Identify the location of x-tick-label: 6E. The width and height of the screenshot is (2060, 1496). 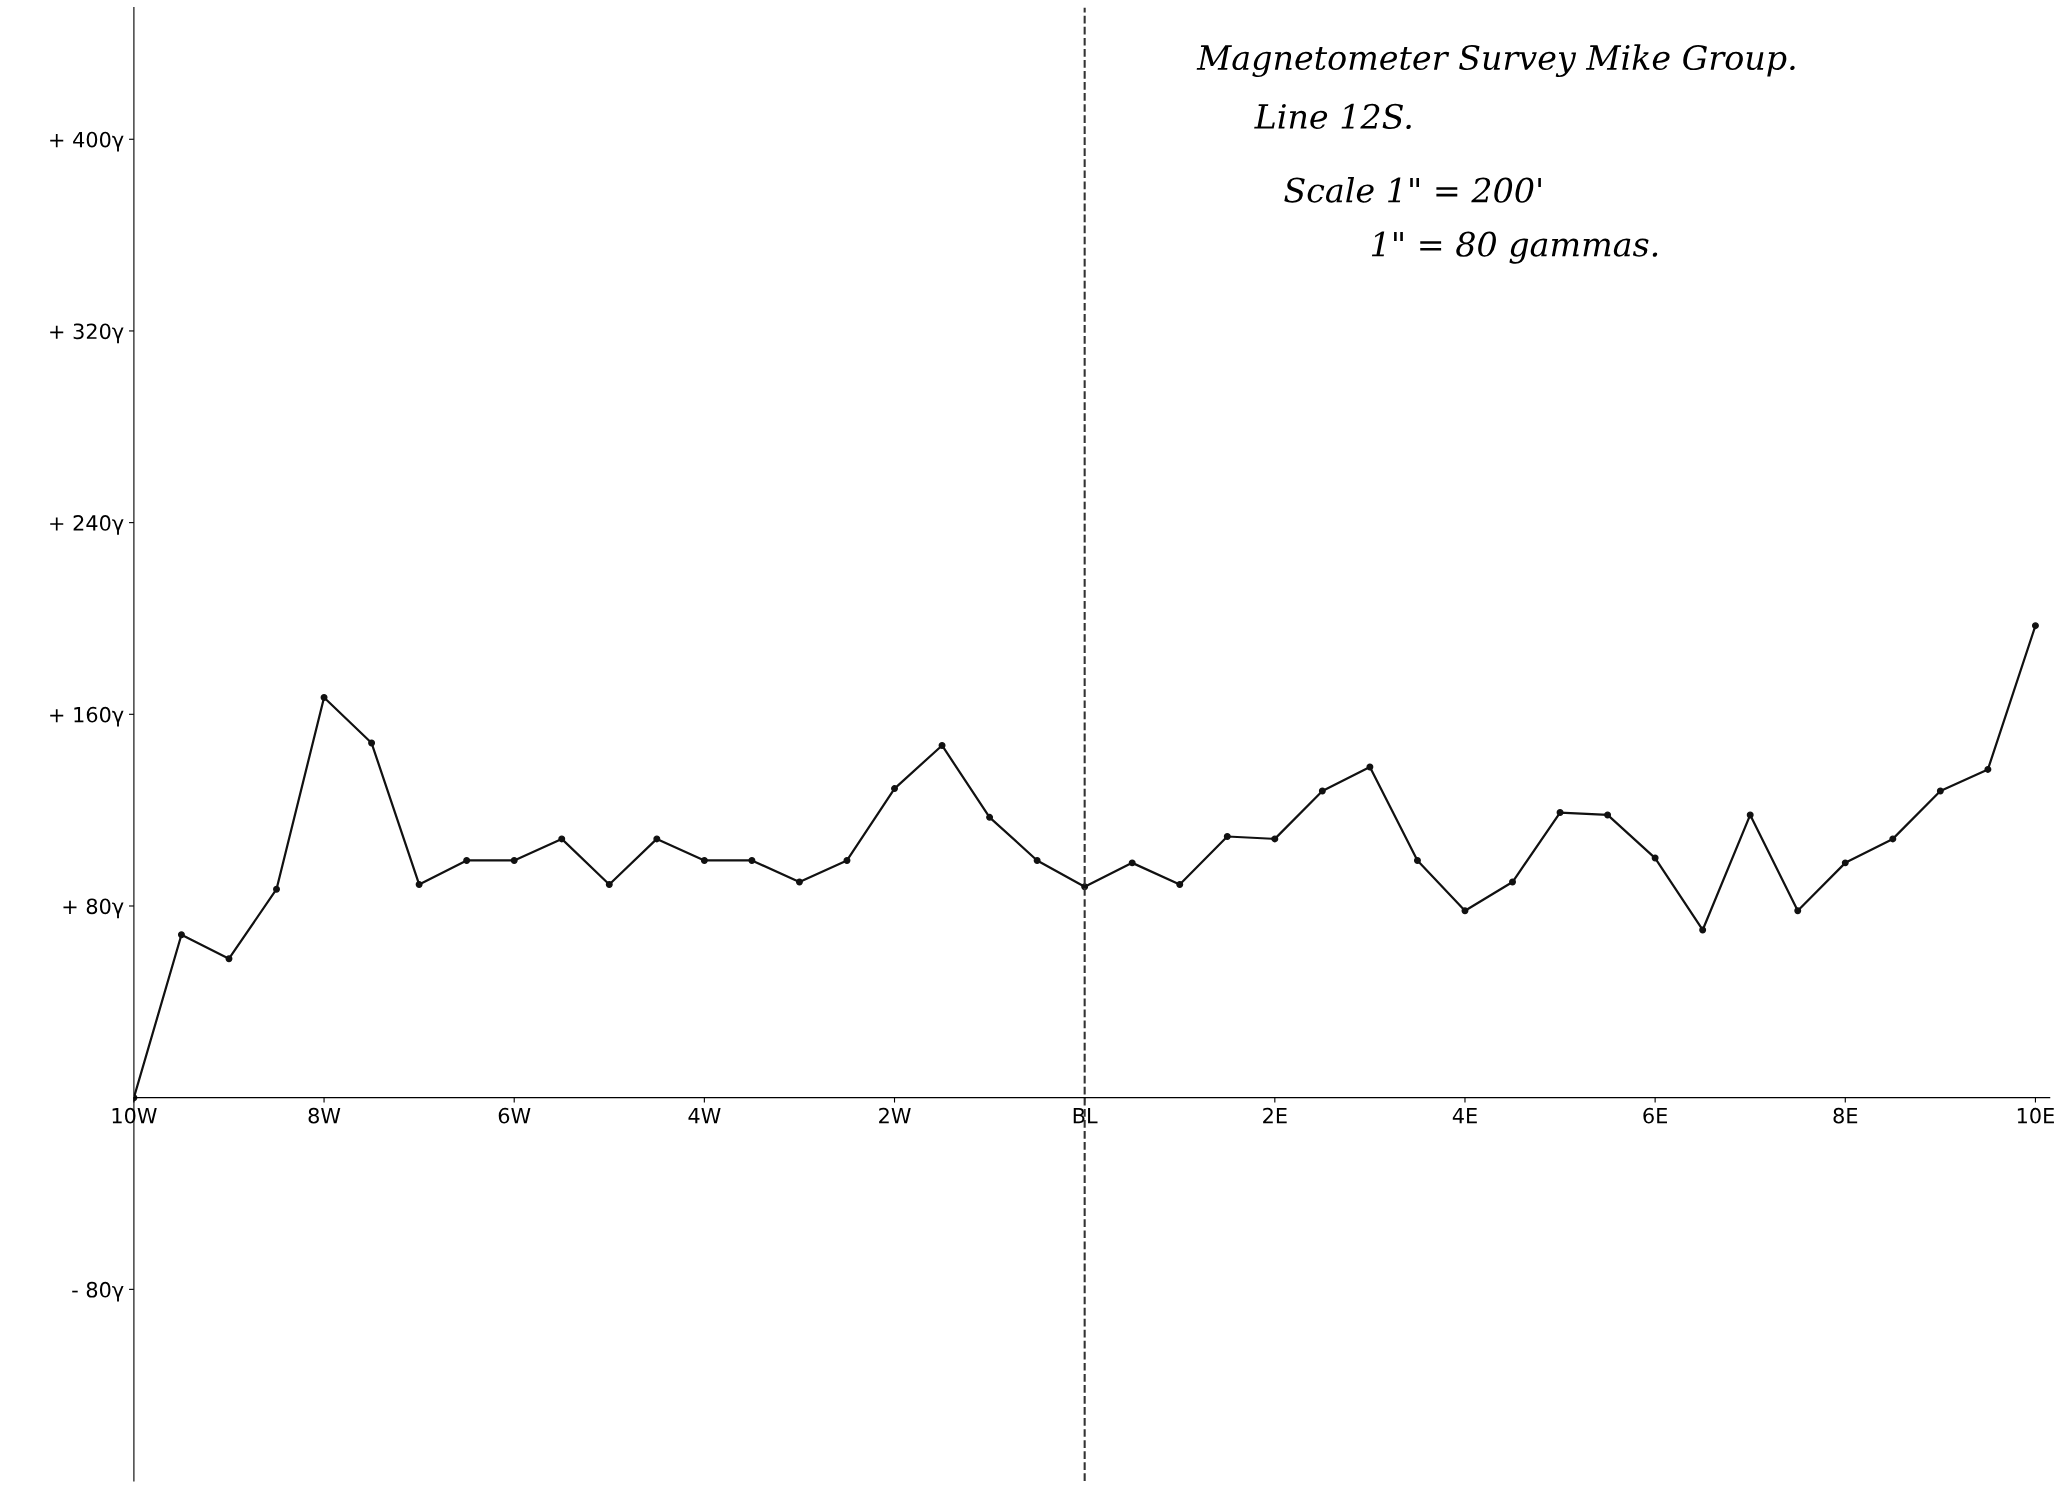
(1655, 1115).